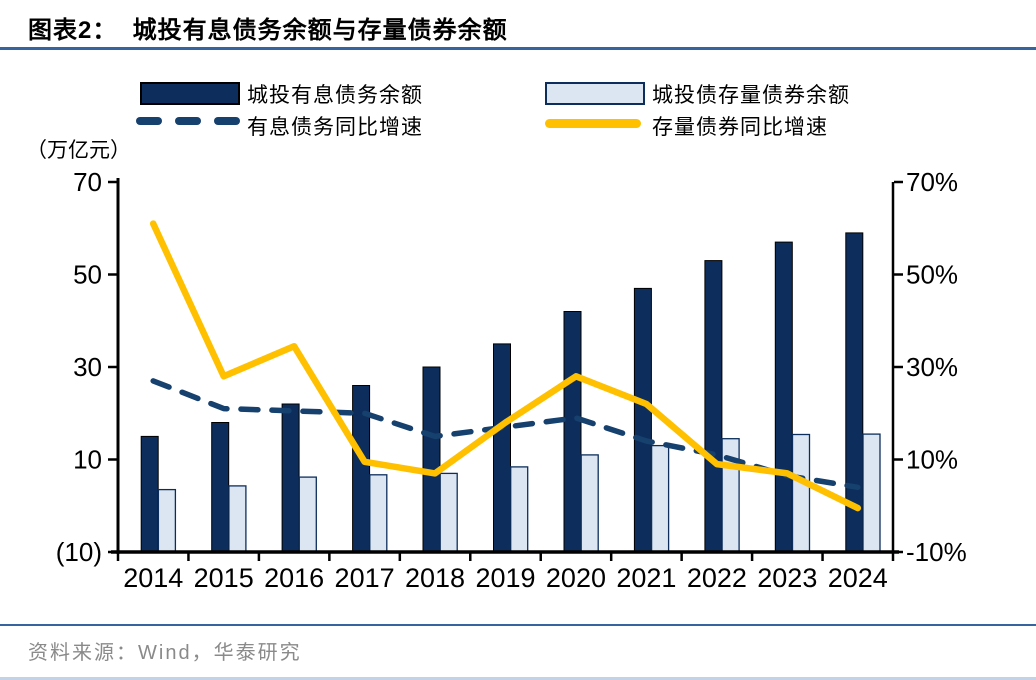 This screenshot has width=1036, height=680. What do you see at coordinates (576, 578) in the screenshot?
I see `x-tick-label: 2020` at bounding box center [576, 578].